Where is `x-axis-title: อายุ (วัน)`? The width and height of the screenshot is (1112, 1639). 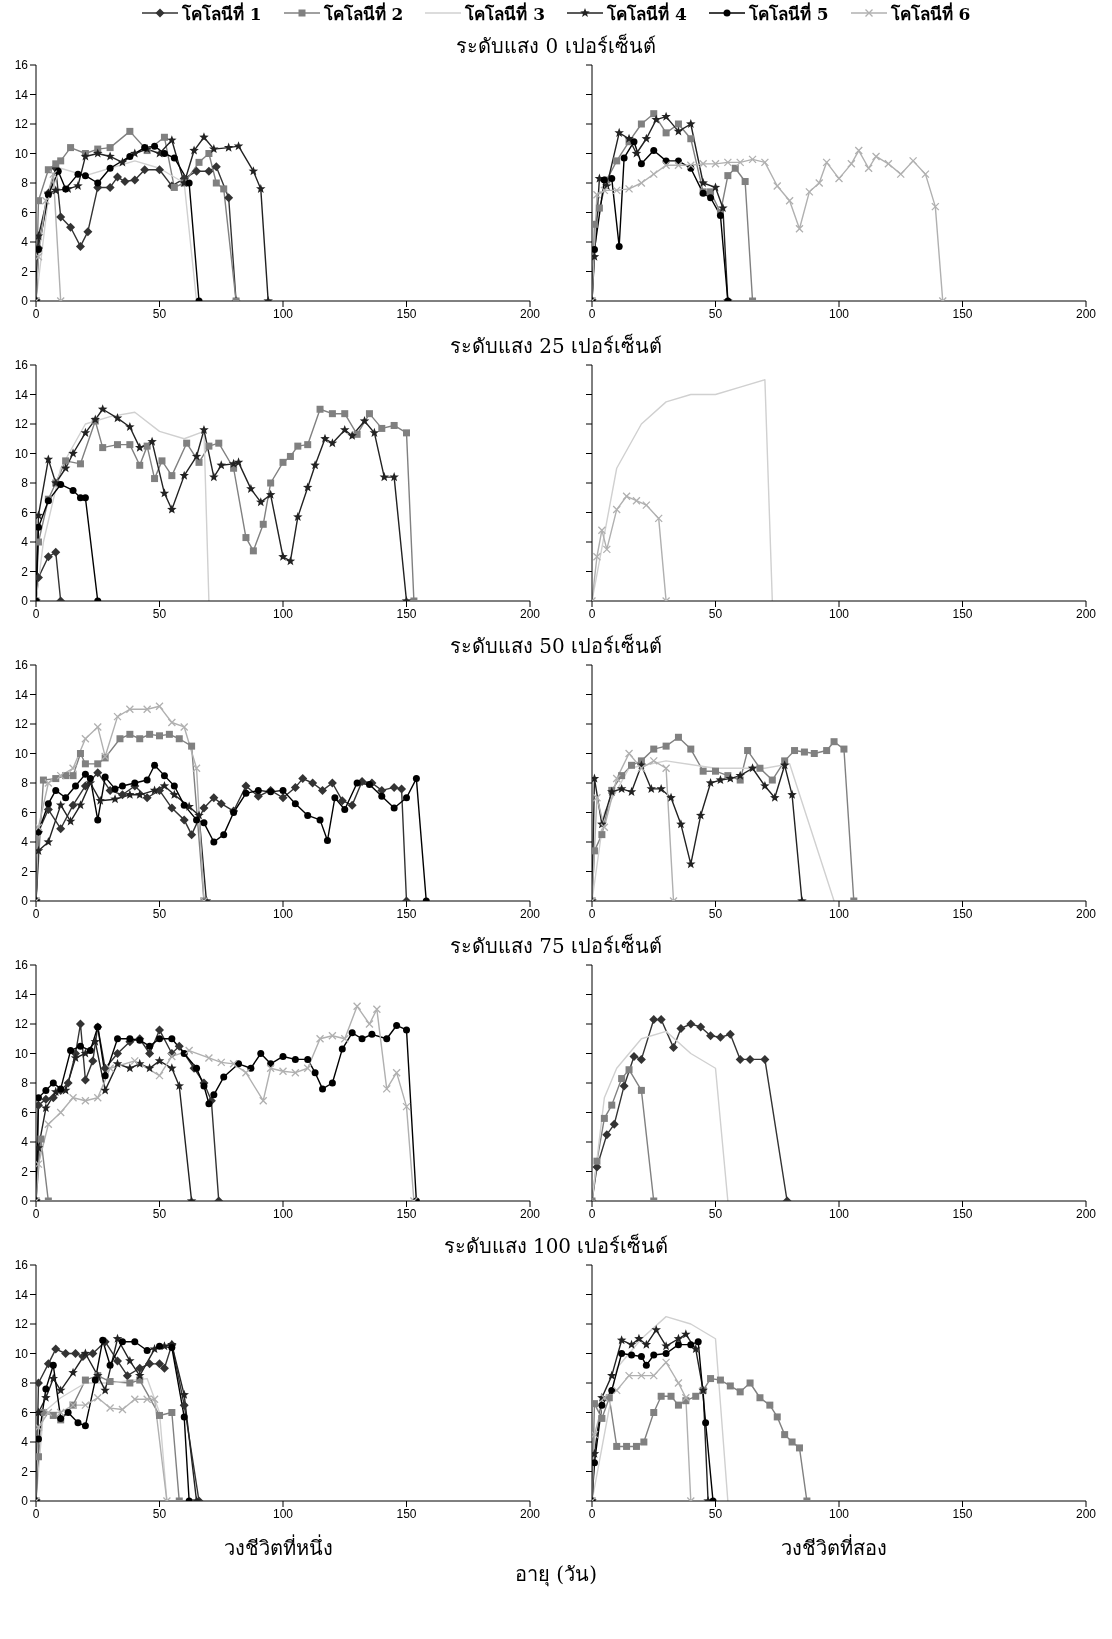 x-axis-title: อายุ (วัน) is located at coordinates (556, 1574).